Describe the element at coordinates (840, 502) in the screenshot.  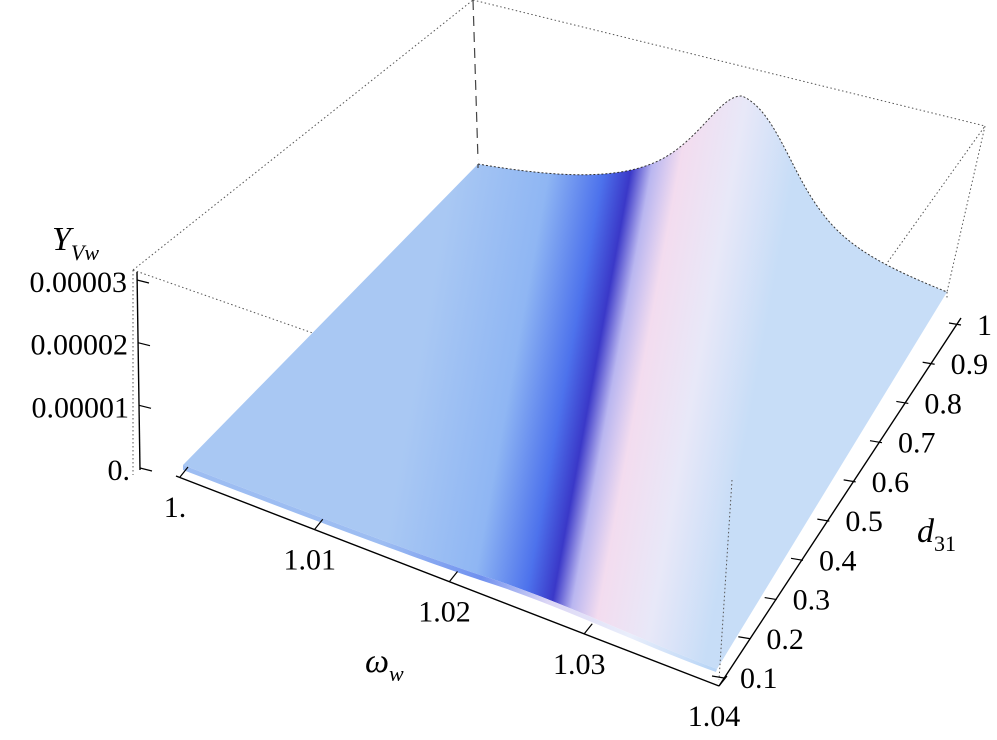
I see `y-axis-line` at that location.